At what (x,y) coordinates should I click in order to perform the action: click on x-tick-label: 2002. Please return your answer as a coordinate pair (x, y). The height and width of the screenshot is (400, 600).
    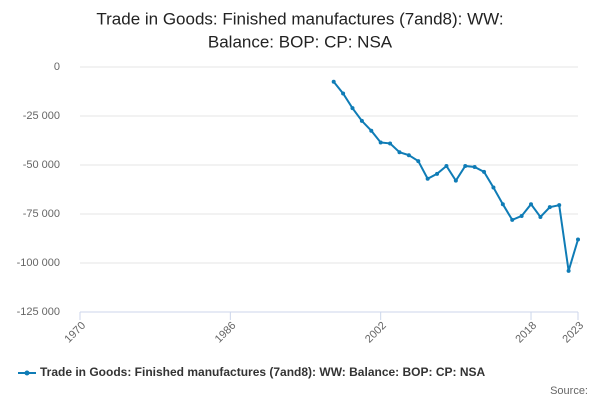
    Looking at the image, I should click on (376, 333).